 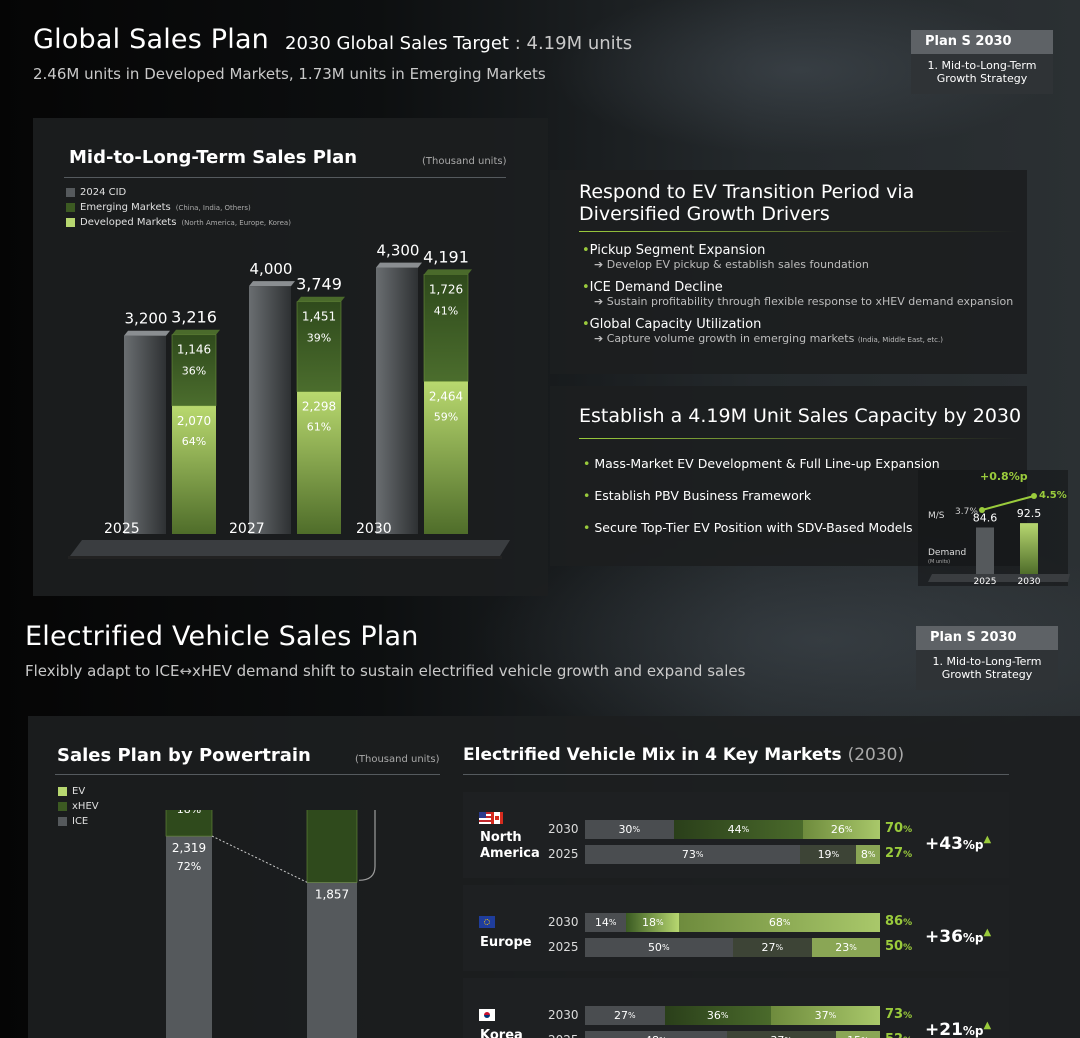 I want to click on bar-total: 3,216, so click(x=194, y=317).